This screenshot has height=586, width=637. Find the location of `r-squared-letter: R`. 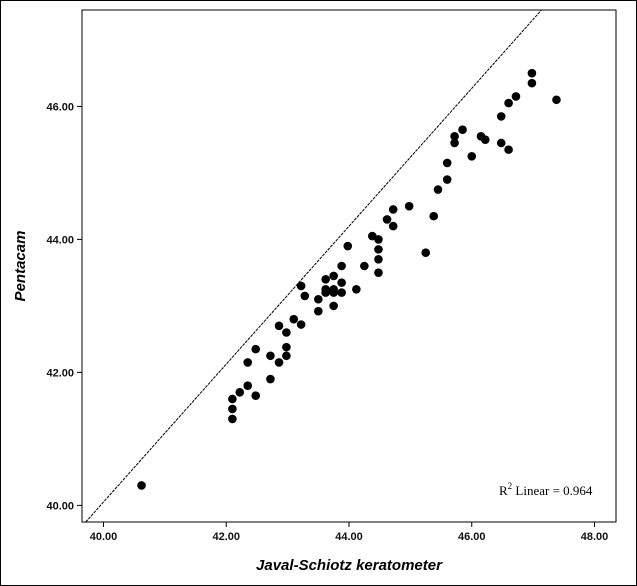

r-squared-letter: R is located at coordinates (503, 490).